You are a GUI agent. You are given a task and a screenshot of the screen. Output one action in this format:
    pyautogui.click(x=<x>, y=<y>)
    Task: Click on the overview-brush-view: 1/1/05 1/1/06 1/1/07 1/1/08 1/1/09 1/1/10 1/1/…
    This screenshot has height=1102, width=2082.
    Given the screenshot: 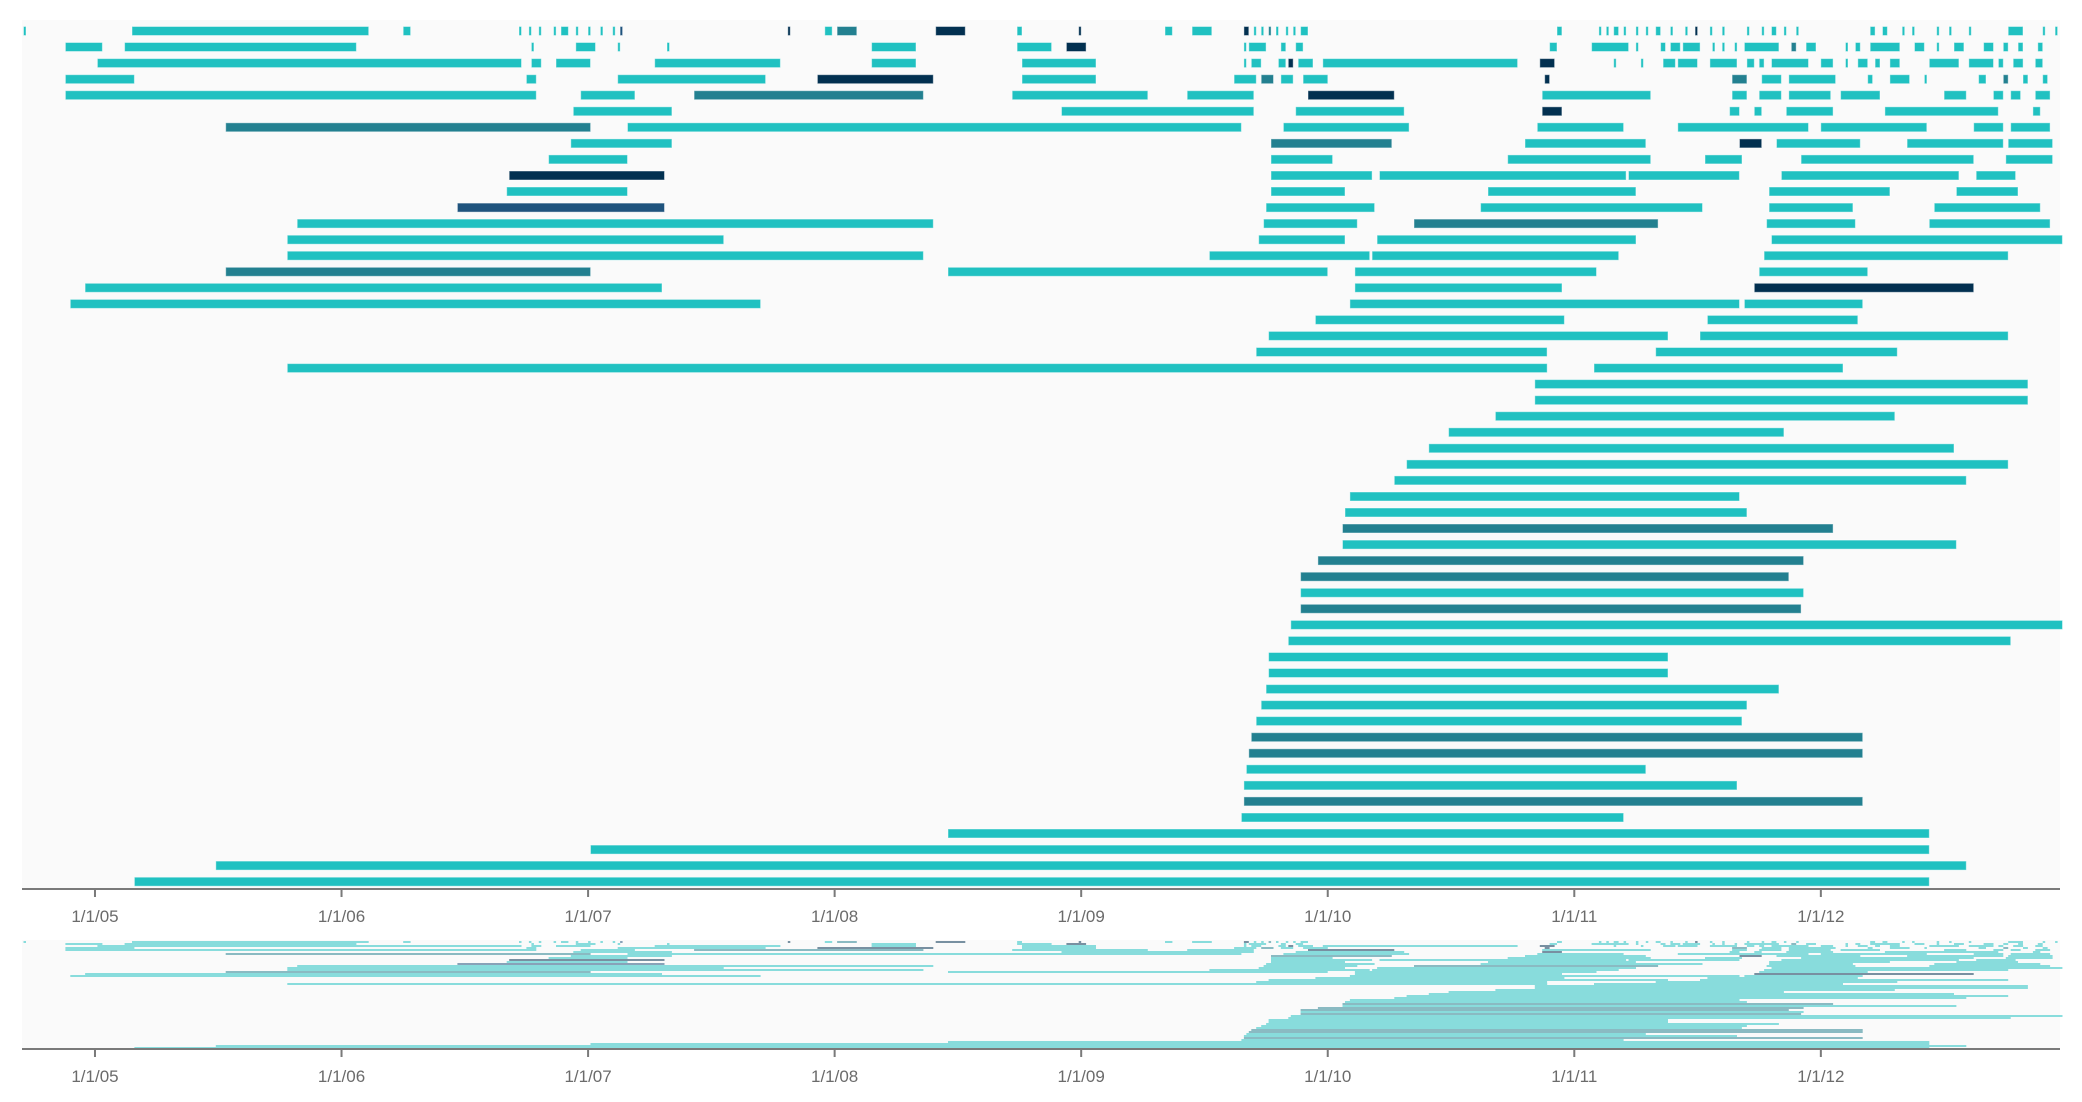 What is the action you would take?
    pyautogui.click(x=1042, y=1013)
    